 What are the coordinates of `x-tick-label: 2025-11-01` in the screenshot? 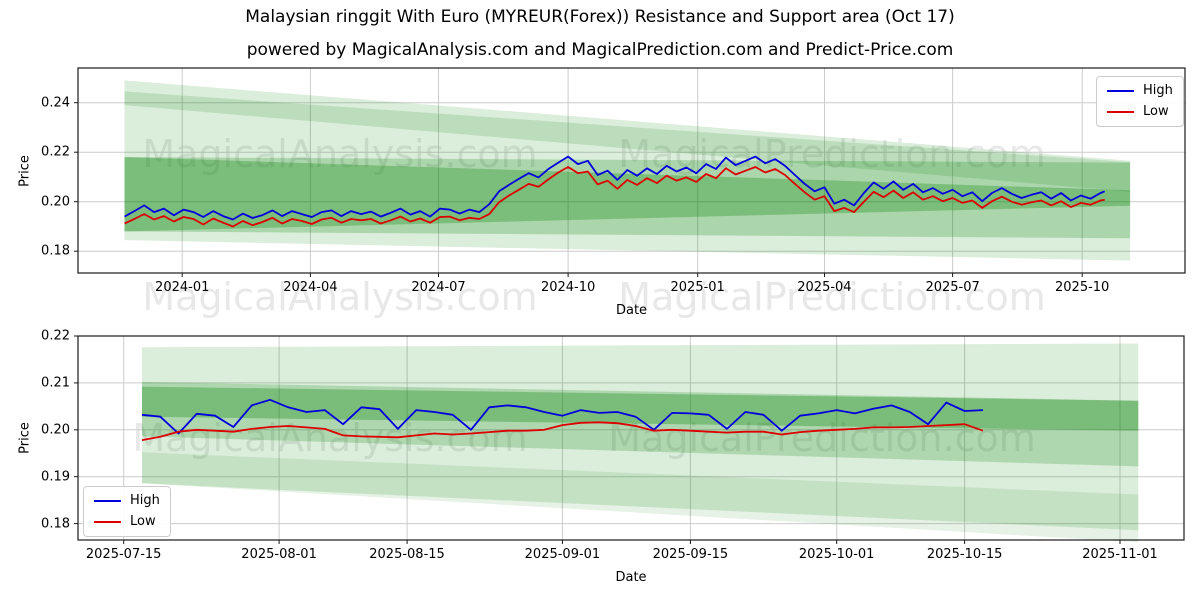 It's located at (1120, 554).